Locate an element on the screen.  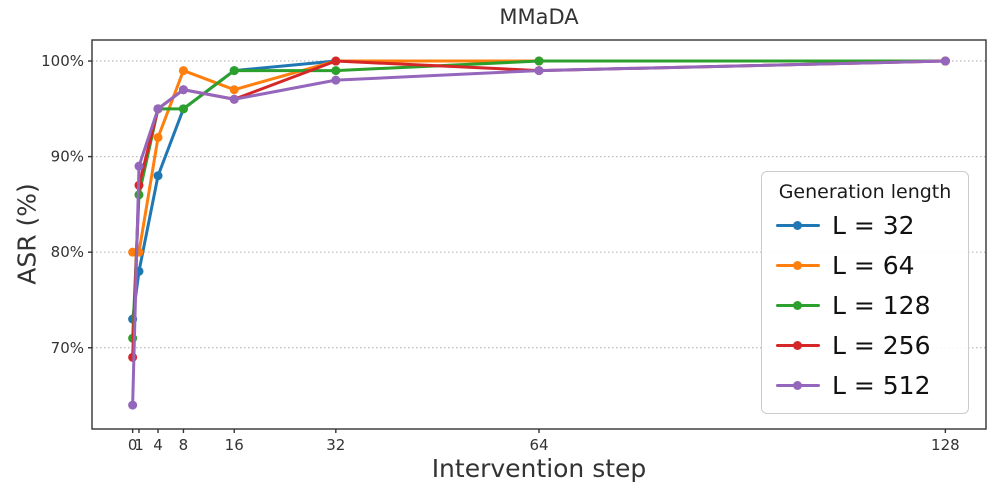
legend-label: L = 512 is located at coordinates (881, 385).